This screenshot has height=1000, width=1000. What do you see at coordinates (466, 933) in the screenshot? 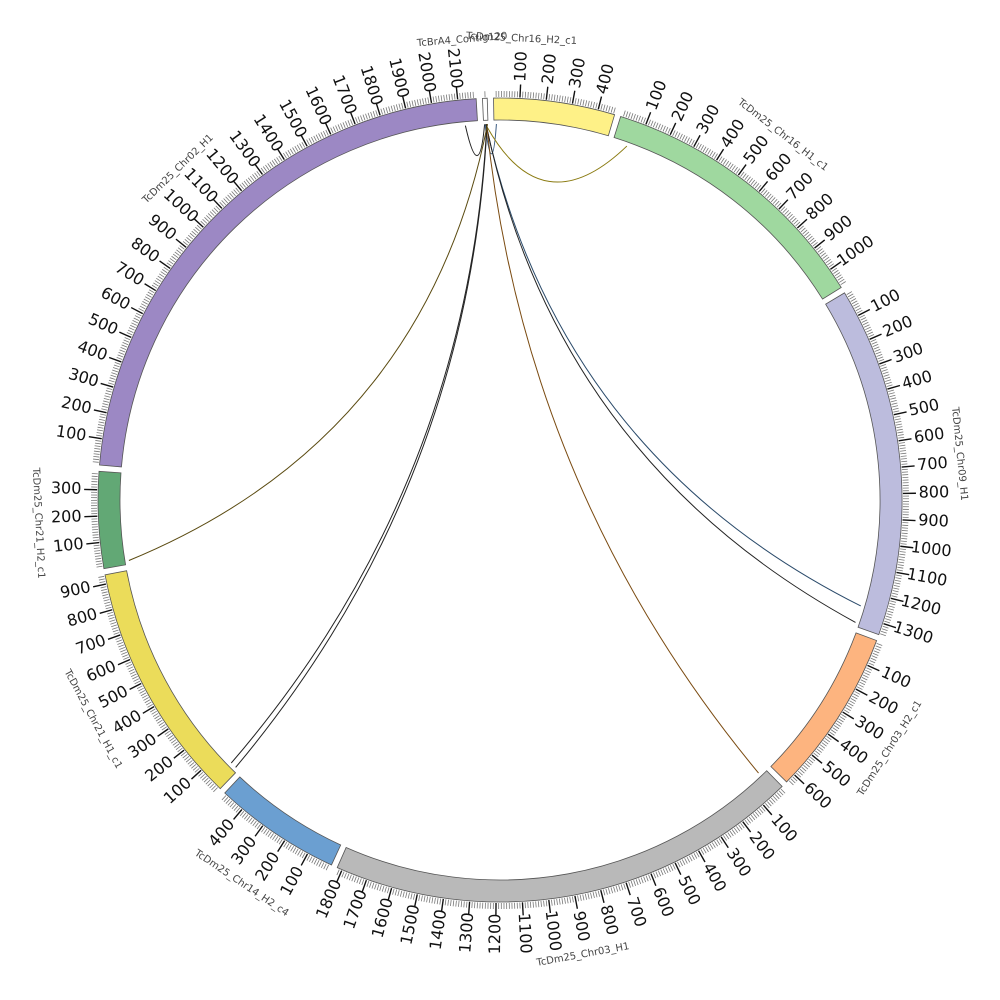
I see `tick-label: 1300` at bounding box center [466, 933].